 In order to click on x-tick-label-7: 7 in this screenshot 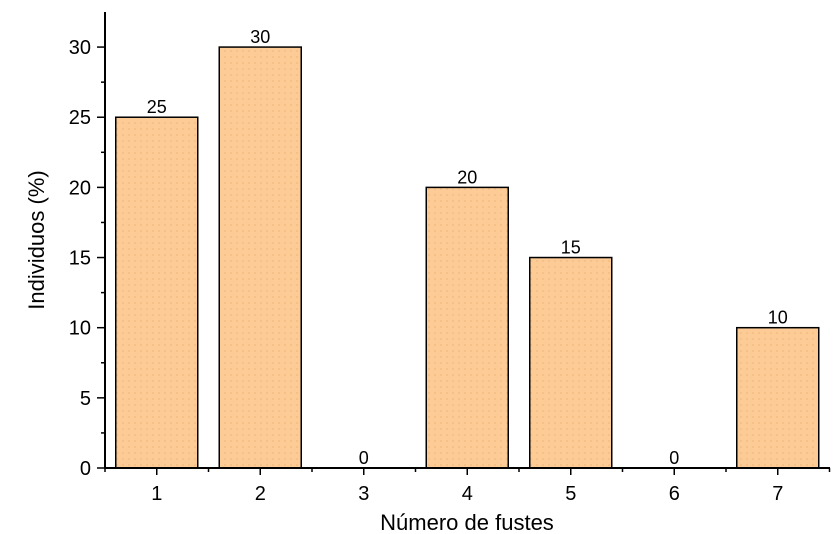, I will do `click(777, 494)`.